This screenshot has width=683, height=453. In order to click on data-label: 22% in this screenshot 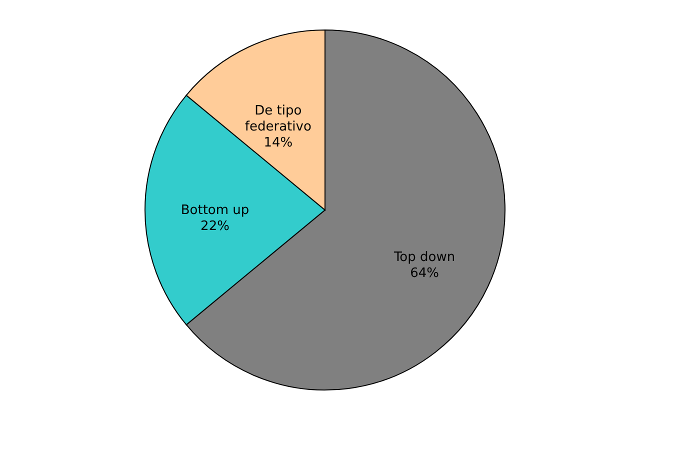, I will do `click(215, 226)`.